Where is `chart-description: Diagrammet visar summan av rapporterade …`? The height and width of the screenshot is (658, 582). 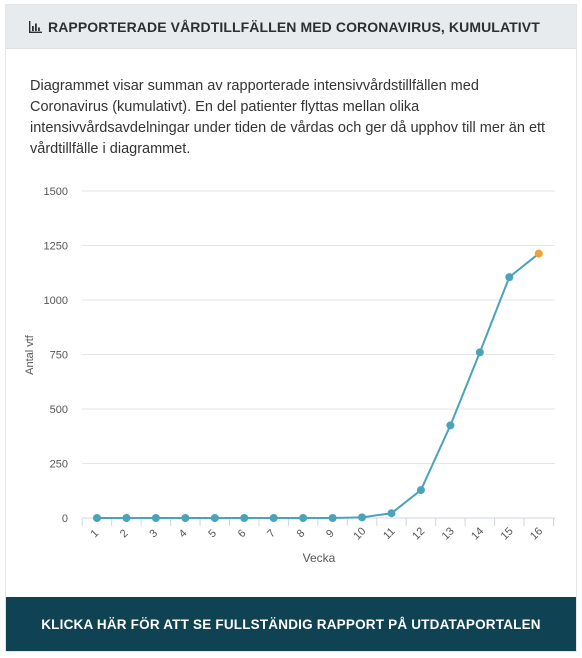
chart-description: Diagrammet visar summan av rapporterade … is located at coordinates (288, 117).